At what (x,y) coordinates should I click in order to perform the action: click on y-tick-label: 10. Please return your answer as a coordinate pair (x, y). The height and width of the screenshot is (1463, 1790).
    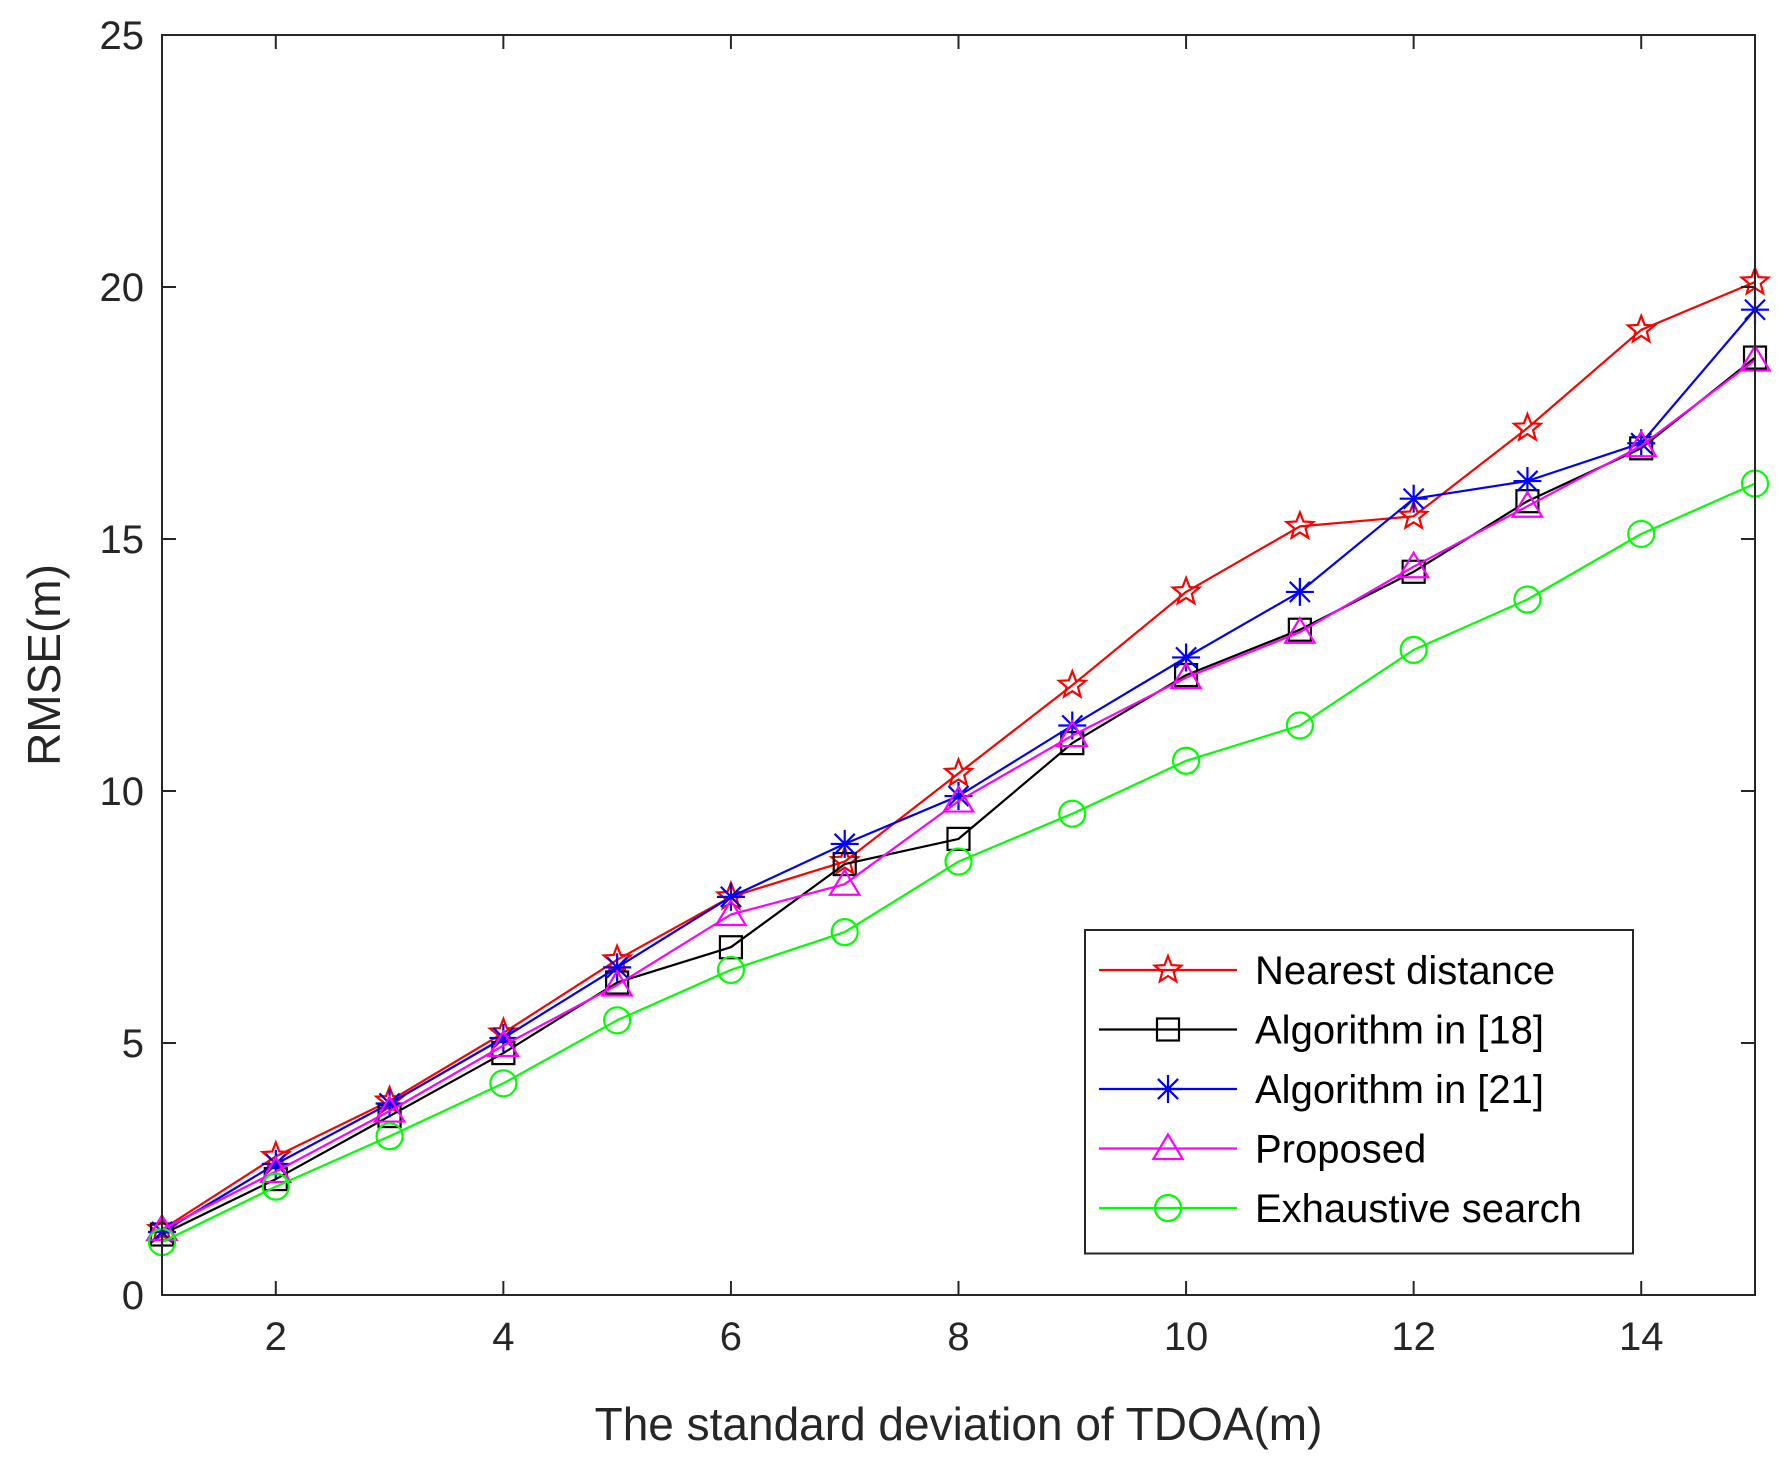
    Looking at the image, I should click on (122, 792).